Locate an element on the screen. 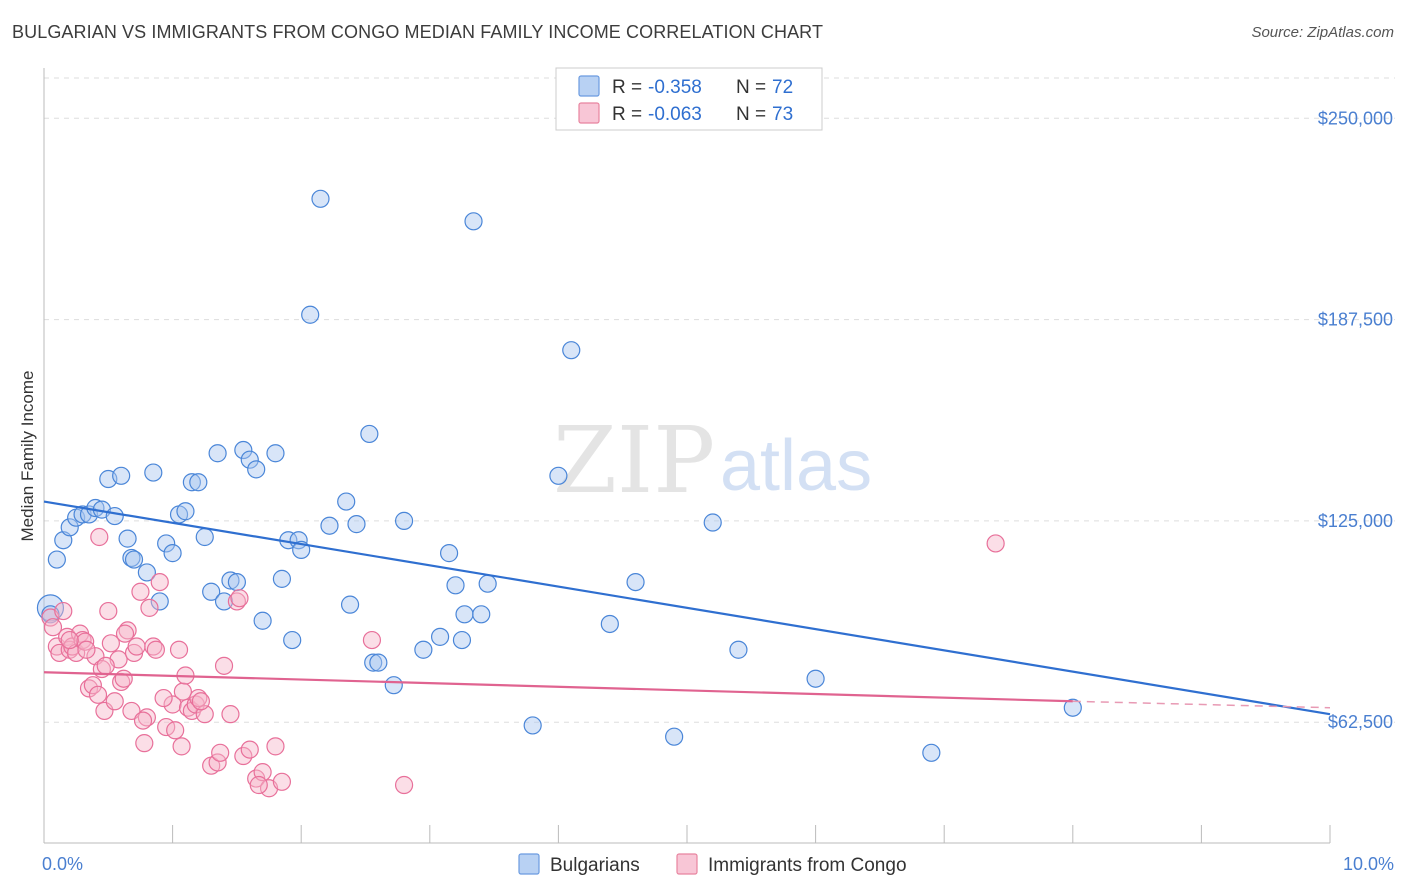  bottom-legend-swatch-bulgarians is located at coordinates (529, 864).